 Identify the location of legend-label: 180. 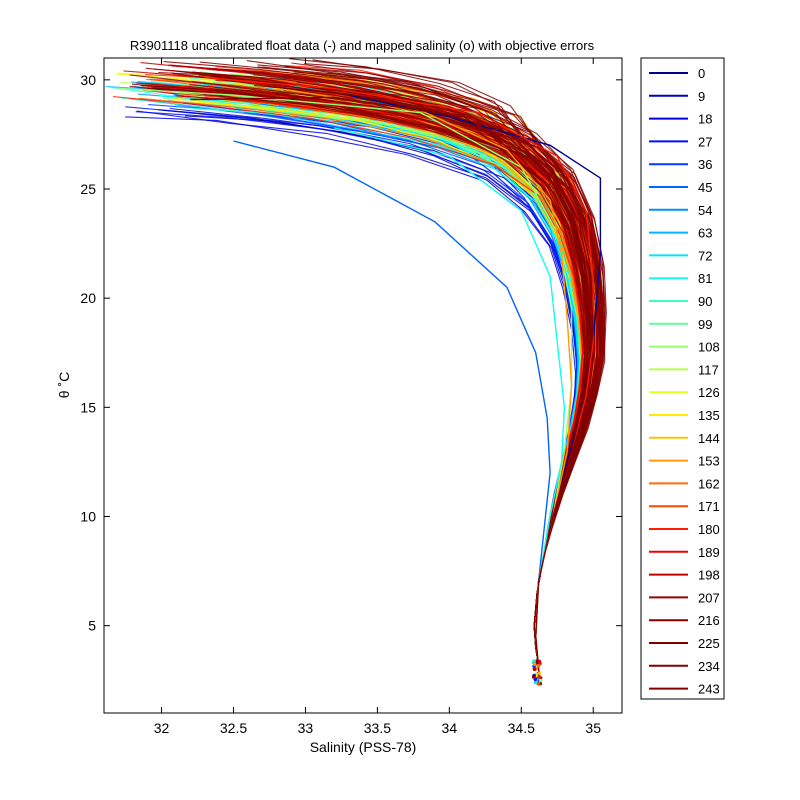
(709, 529).